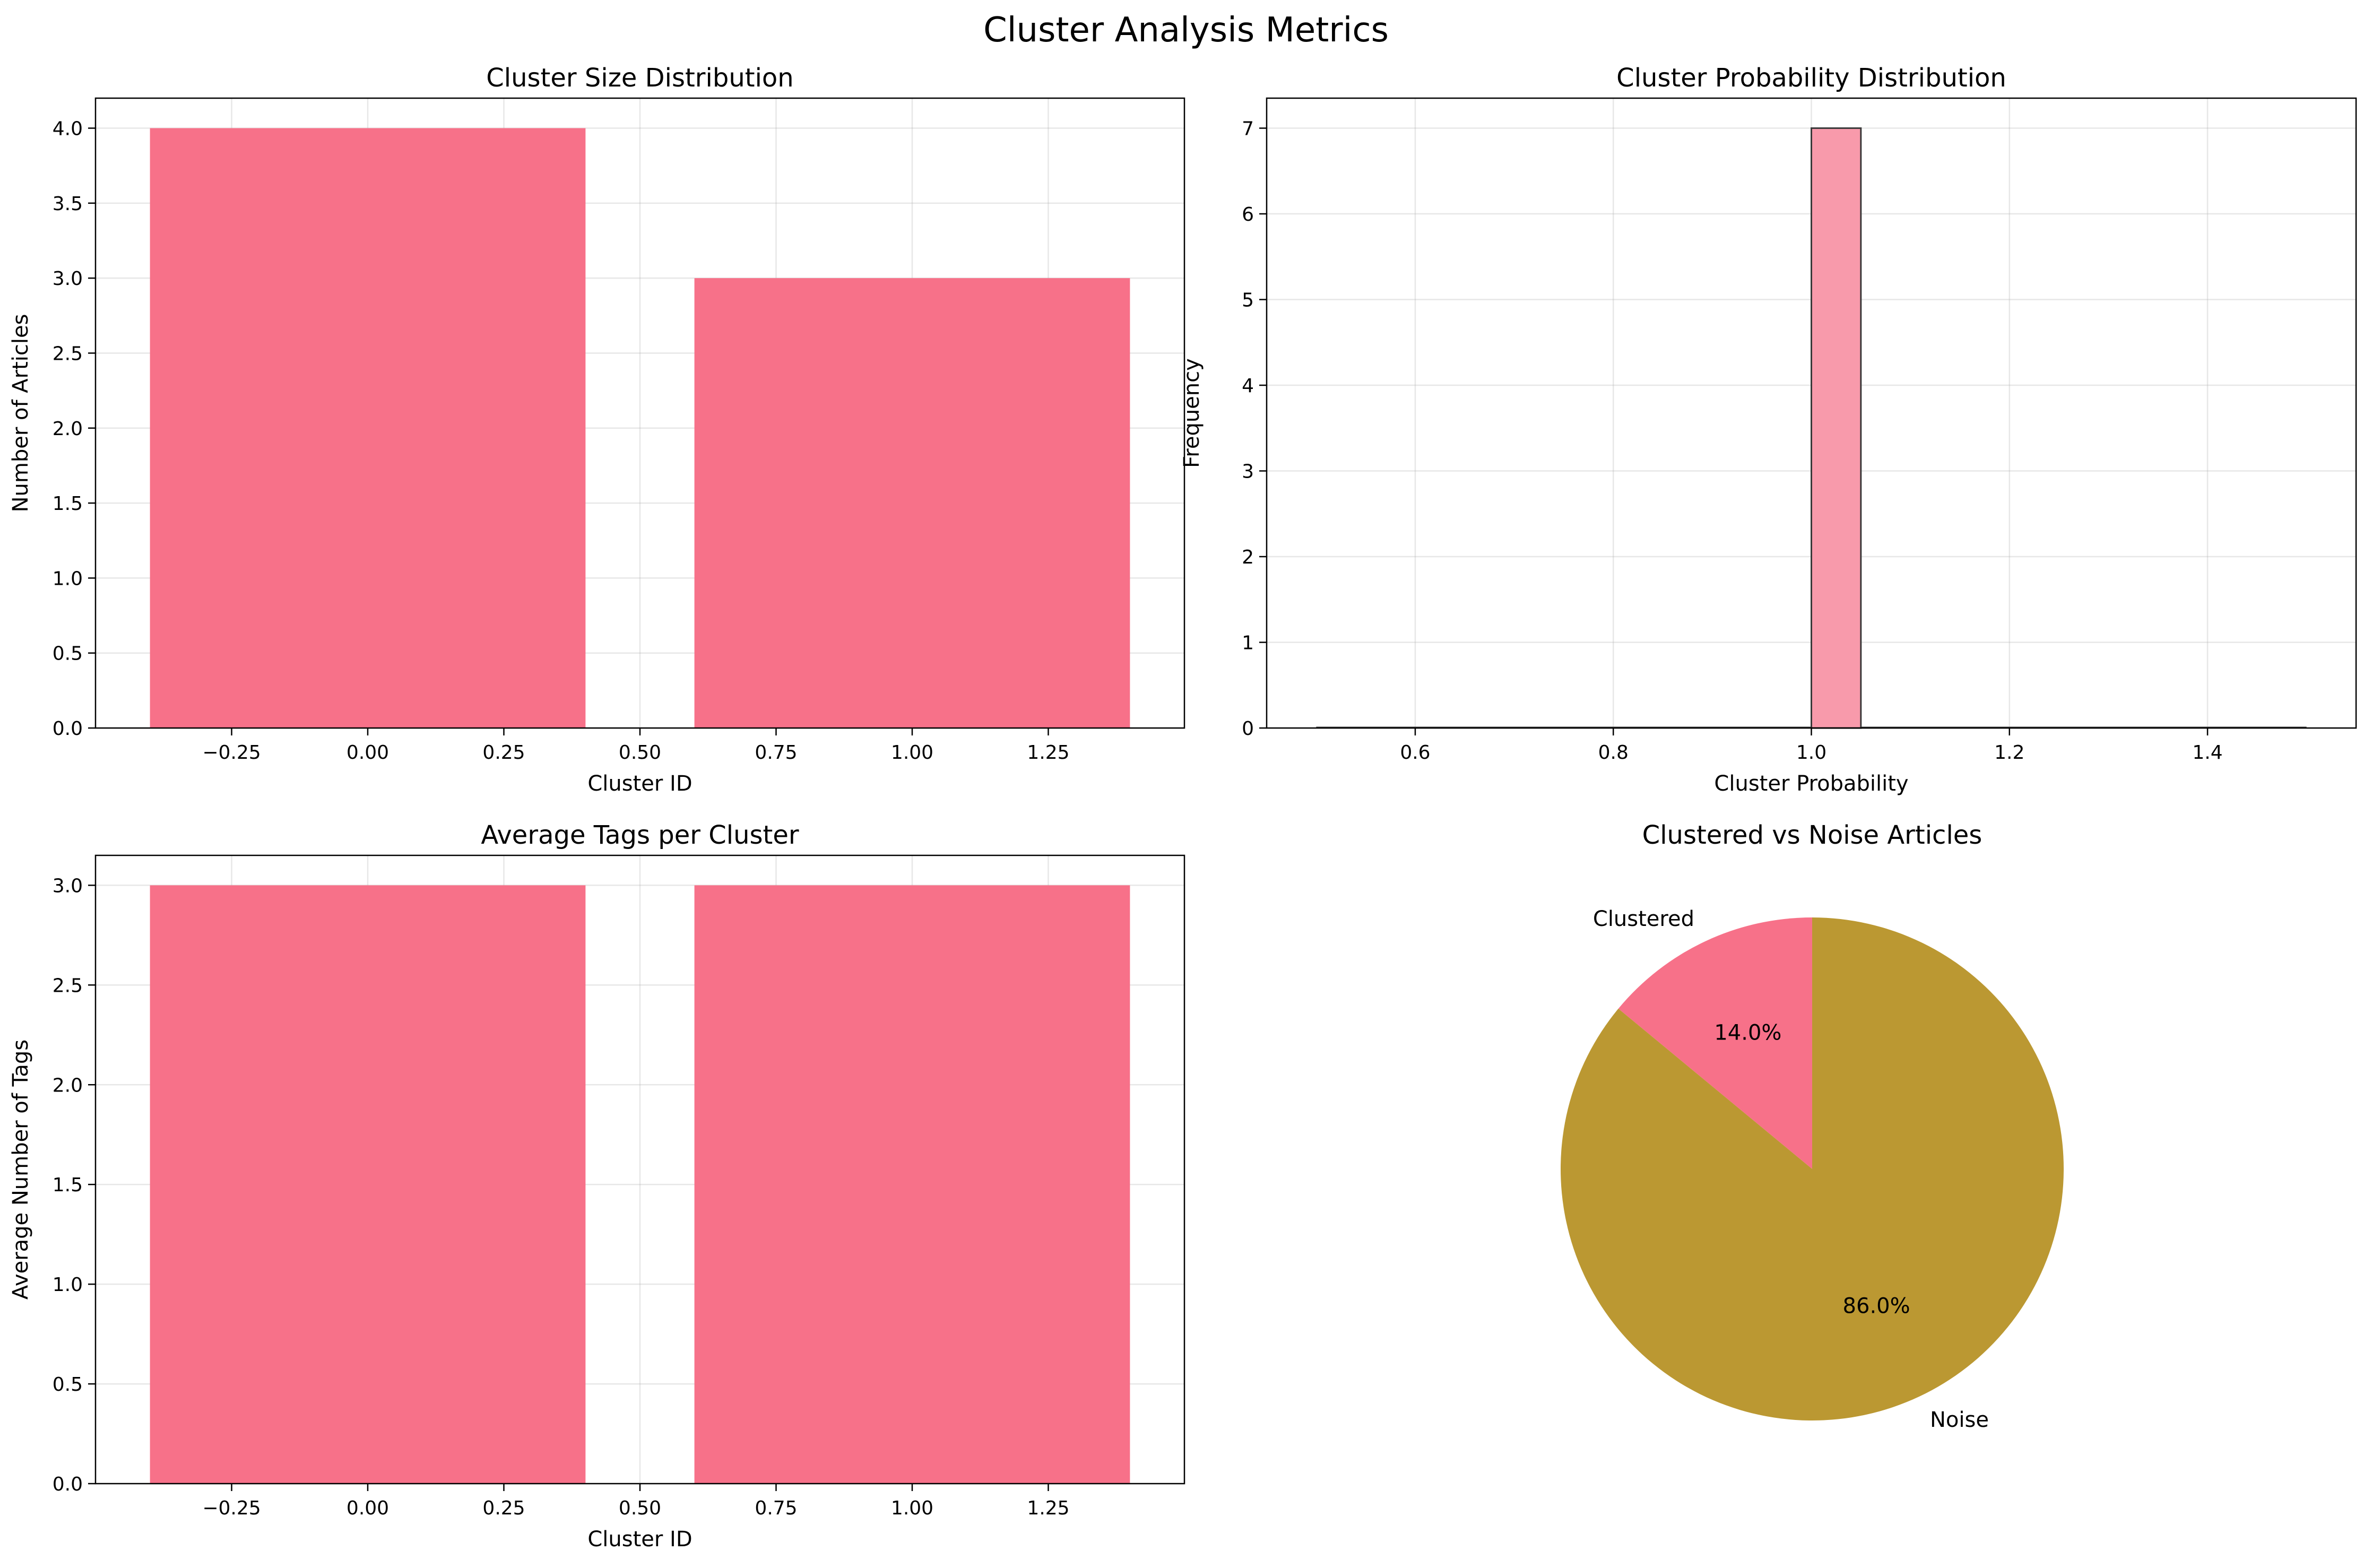  Describe the element at coordinates (1811, 78) in the screenshot. I see `axes-title: Cluster Probability Distribution` at that location.